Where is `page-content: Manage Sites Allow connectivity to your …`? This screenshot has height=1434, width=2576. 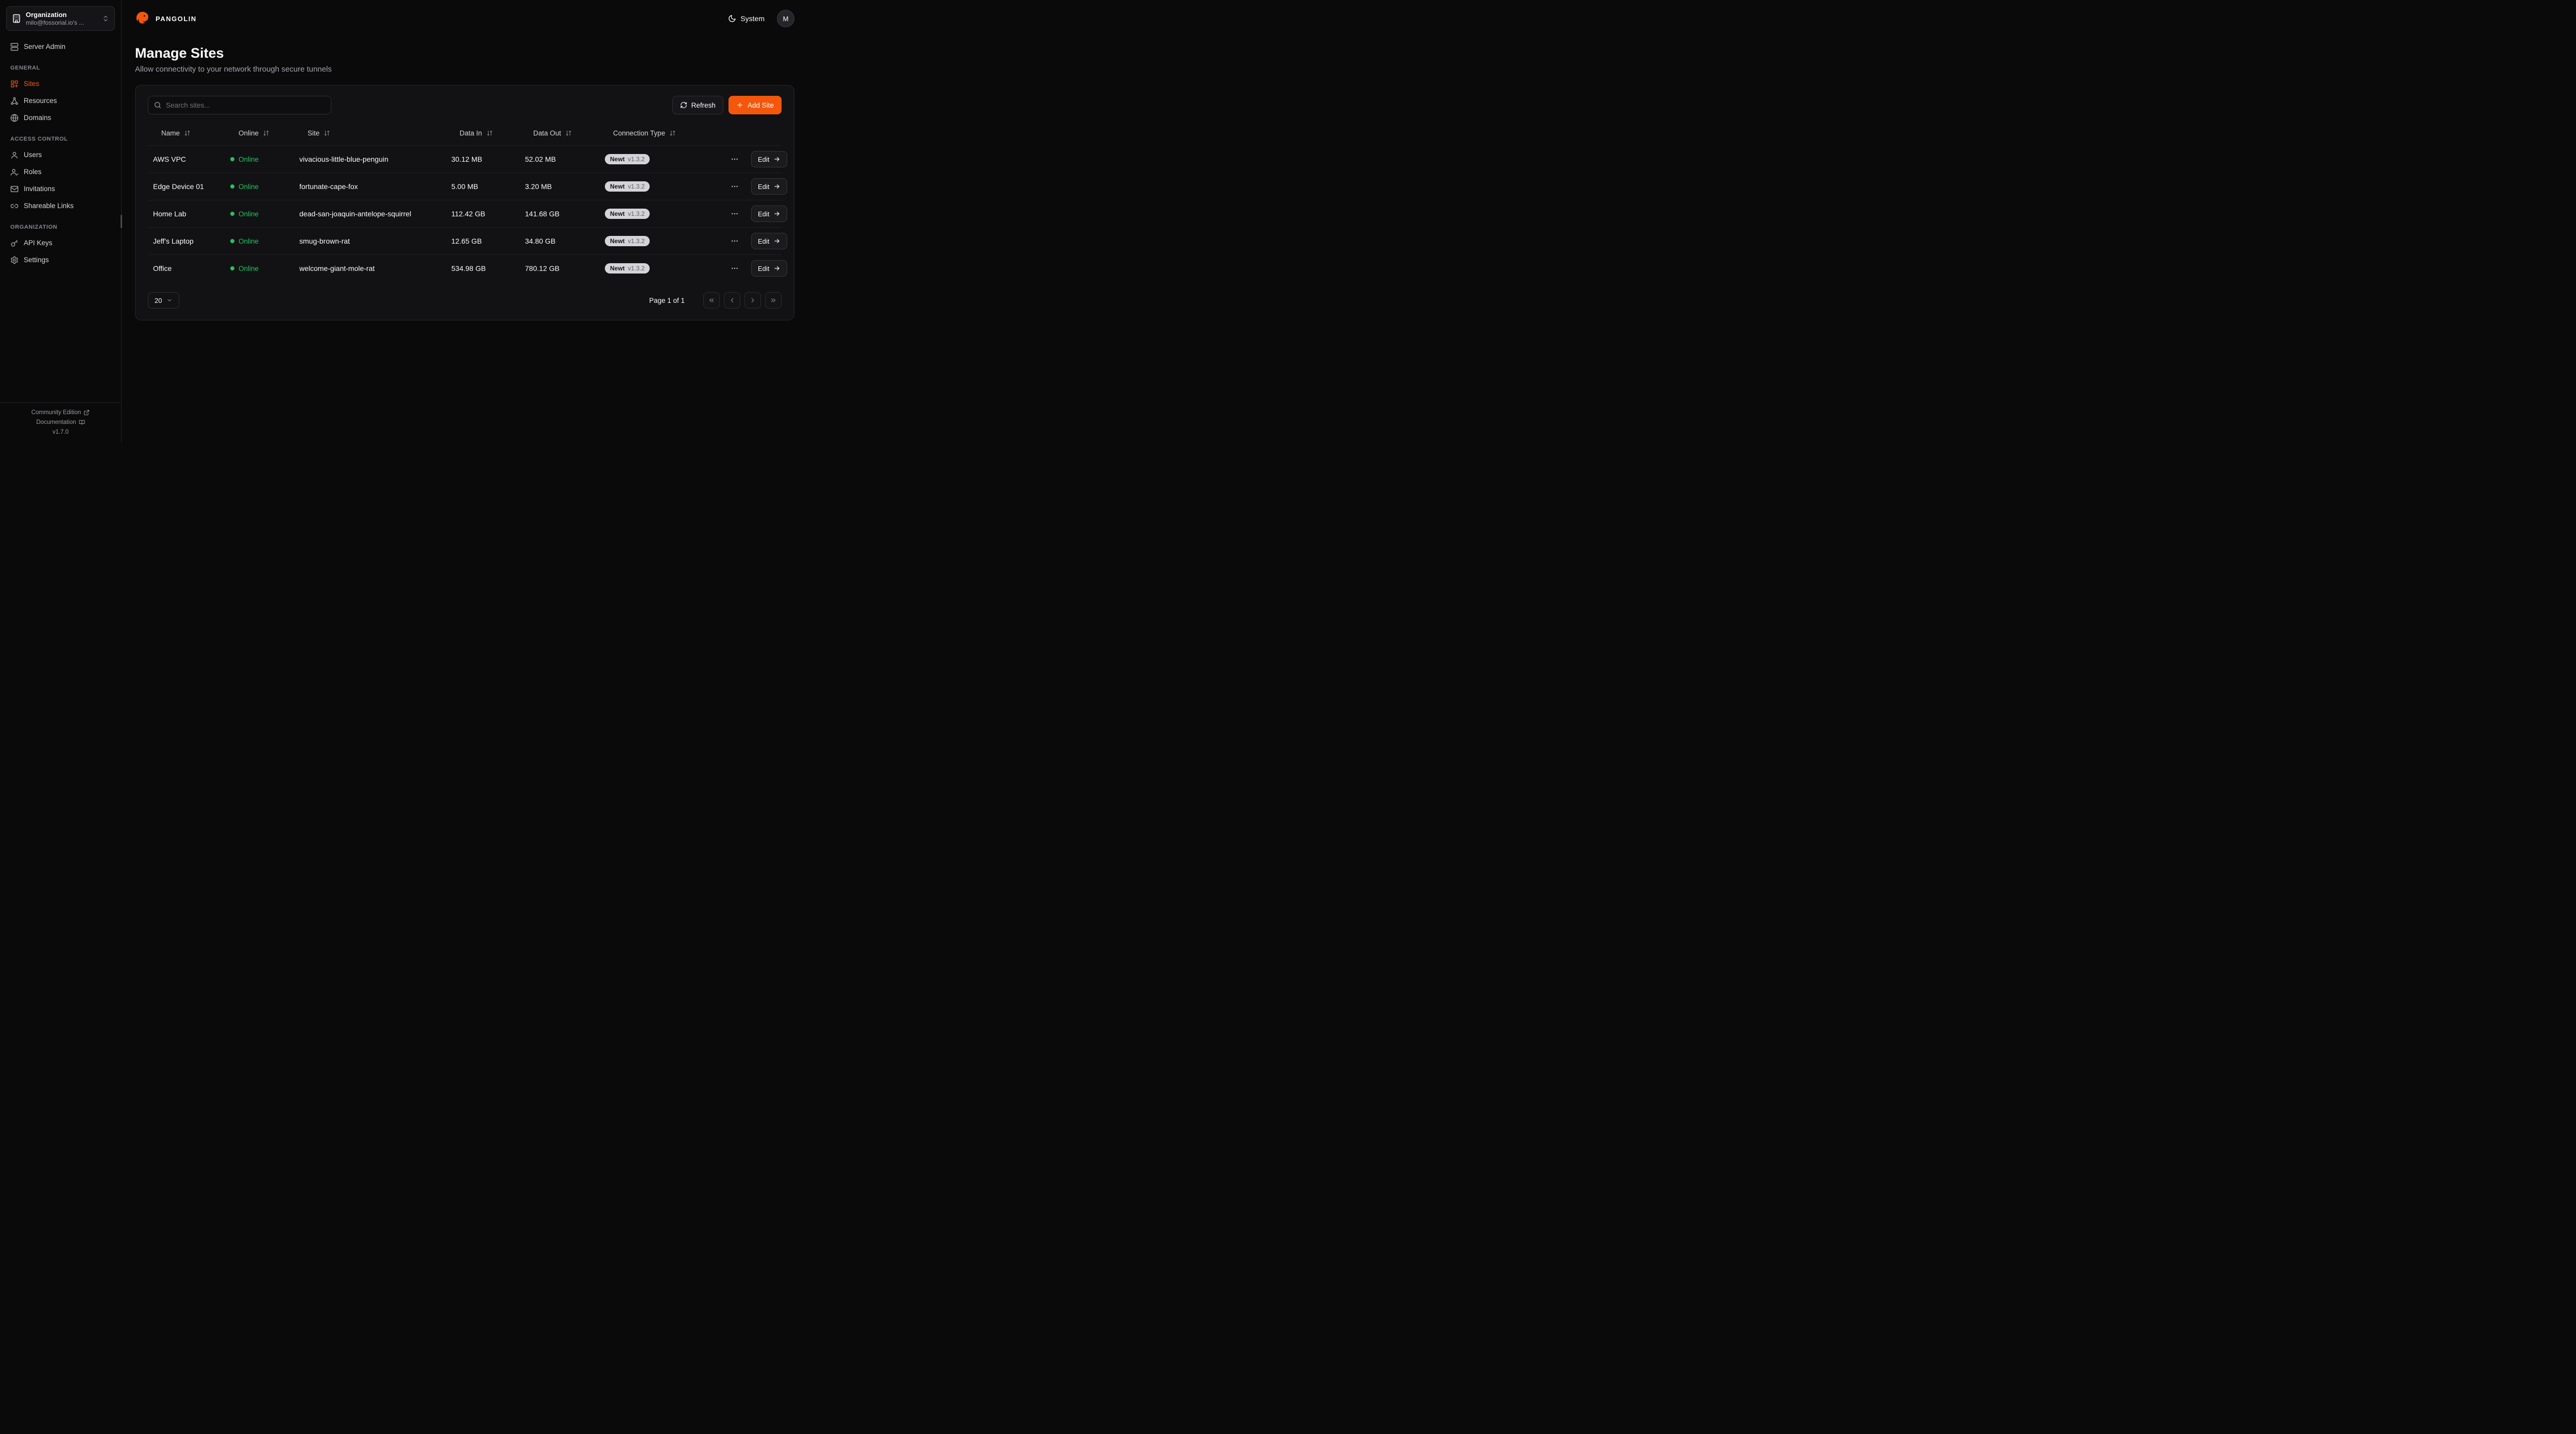
page-content: Manage Sites Allow connectivity to your … is located at coordinates (465, 178).